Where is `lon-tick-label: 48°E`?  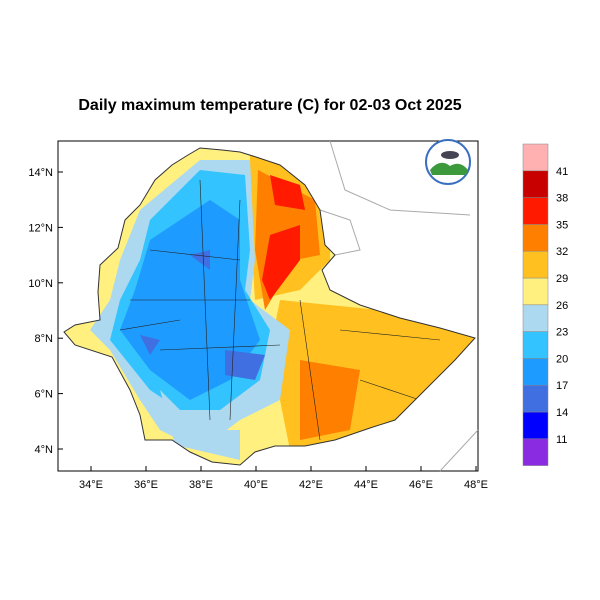
lon-tick-label: 48°E is located at coordinates (476, 485).